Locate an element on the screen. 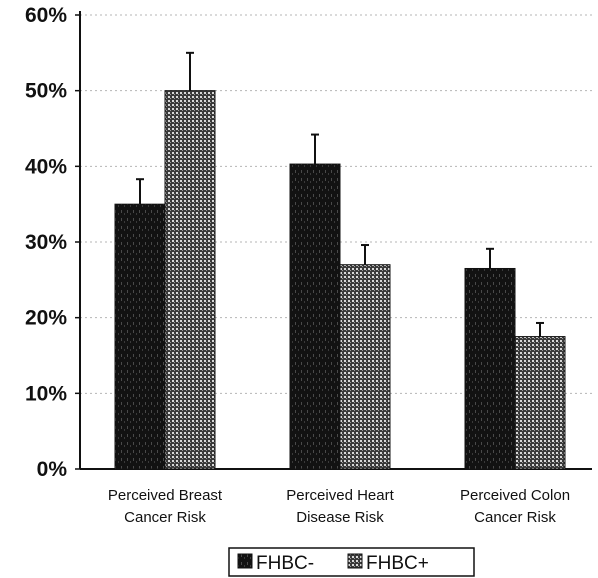 The image size is (598, 578). category-label: Perceived Heart is located at coordinates (340, 495).